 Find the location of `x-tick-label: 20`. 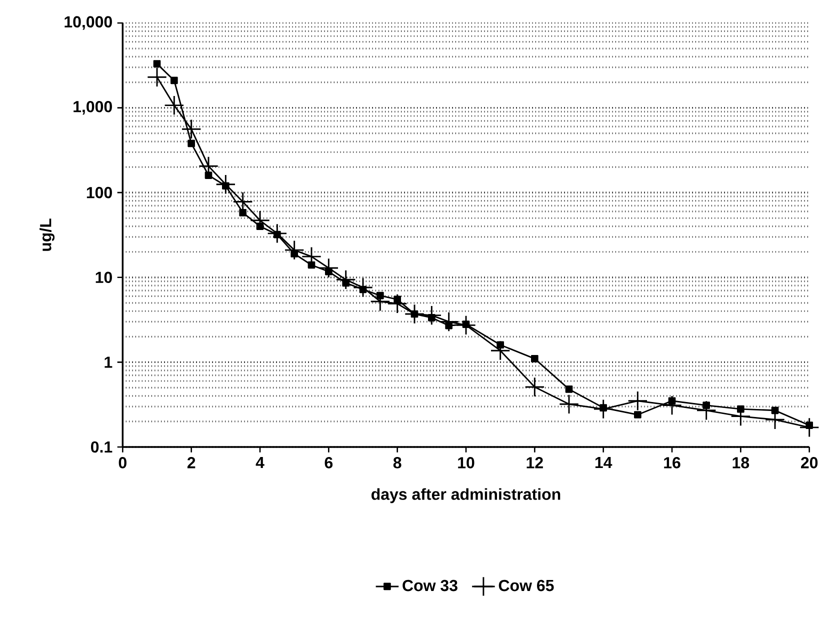

x-tick-label: 20 is located at coordinates (809, 462).